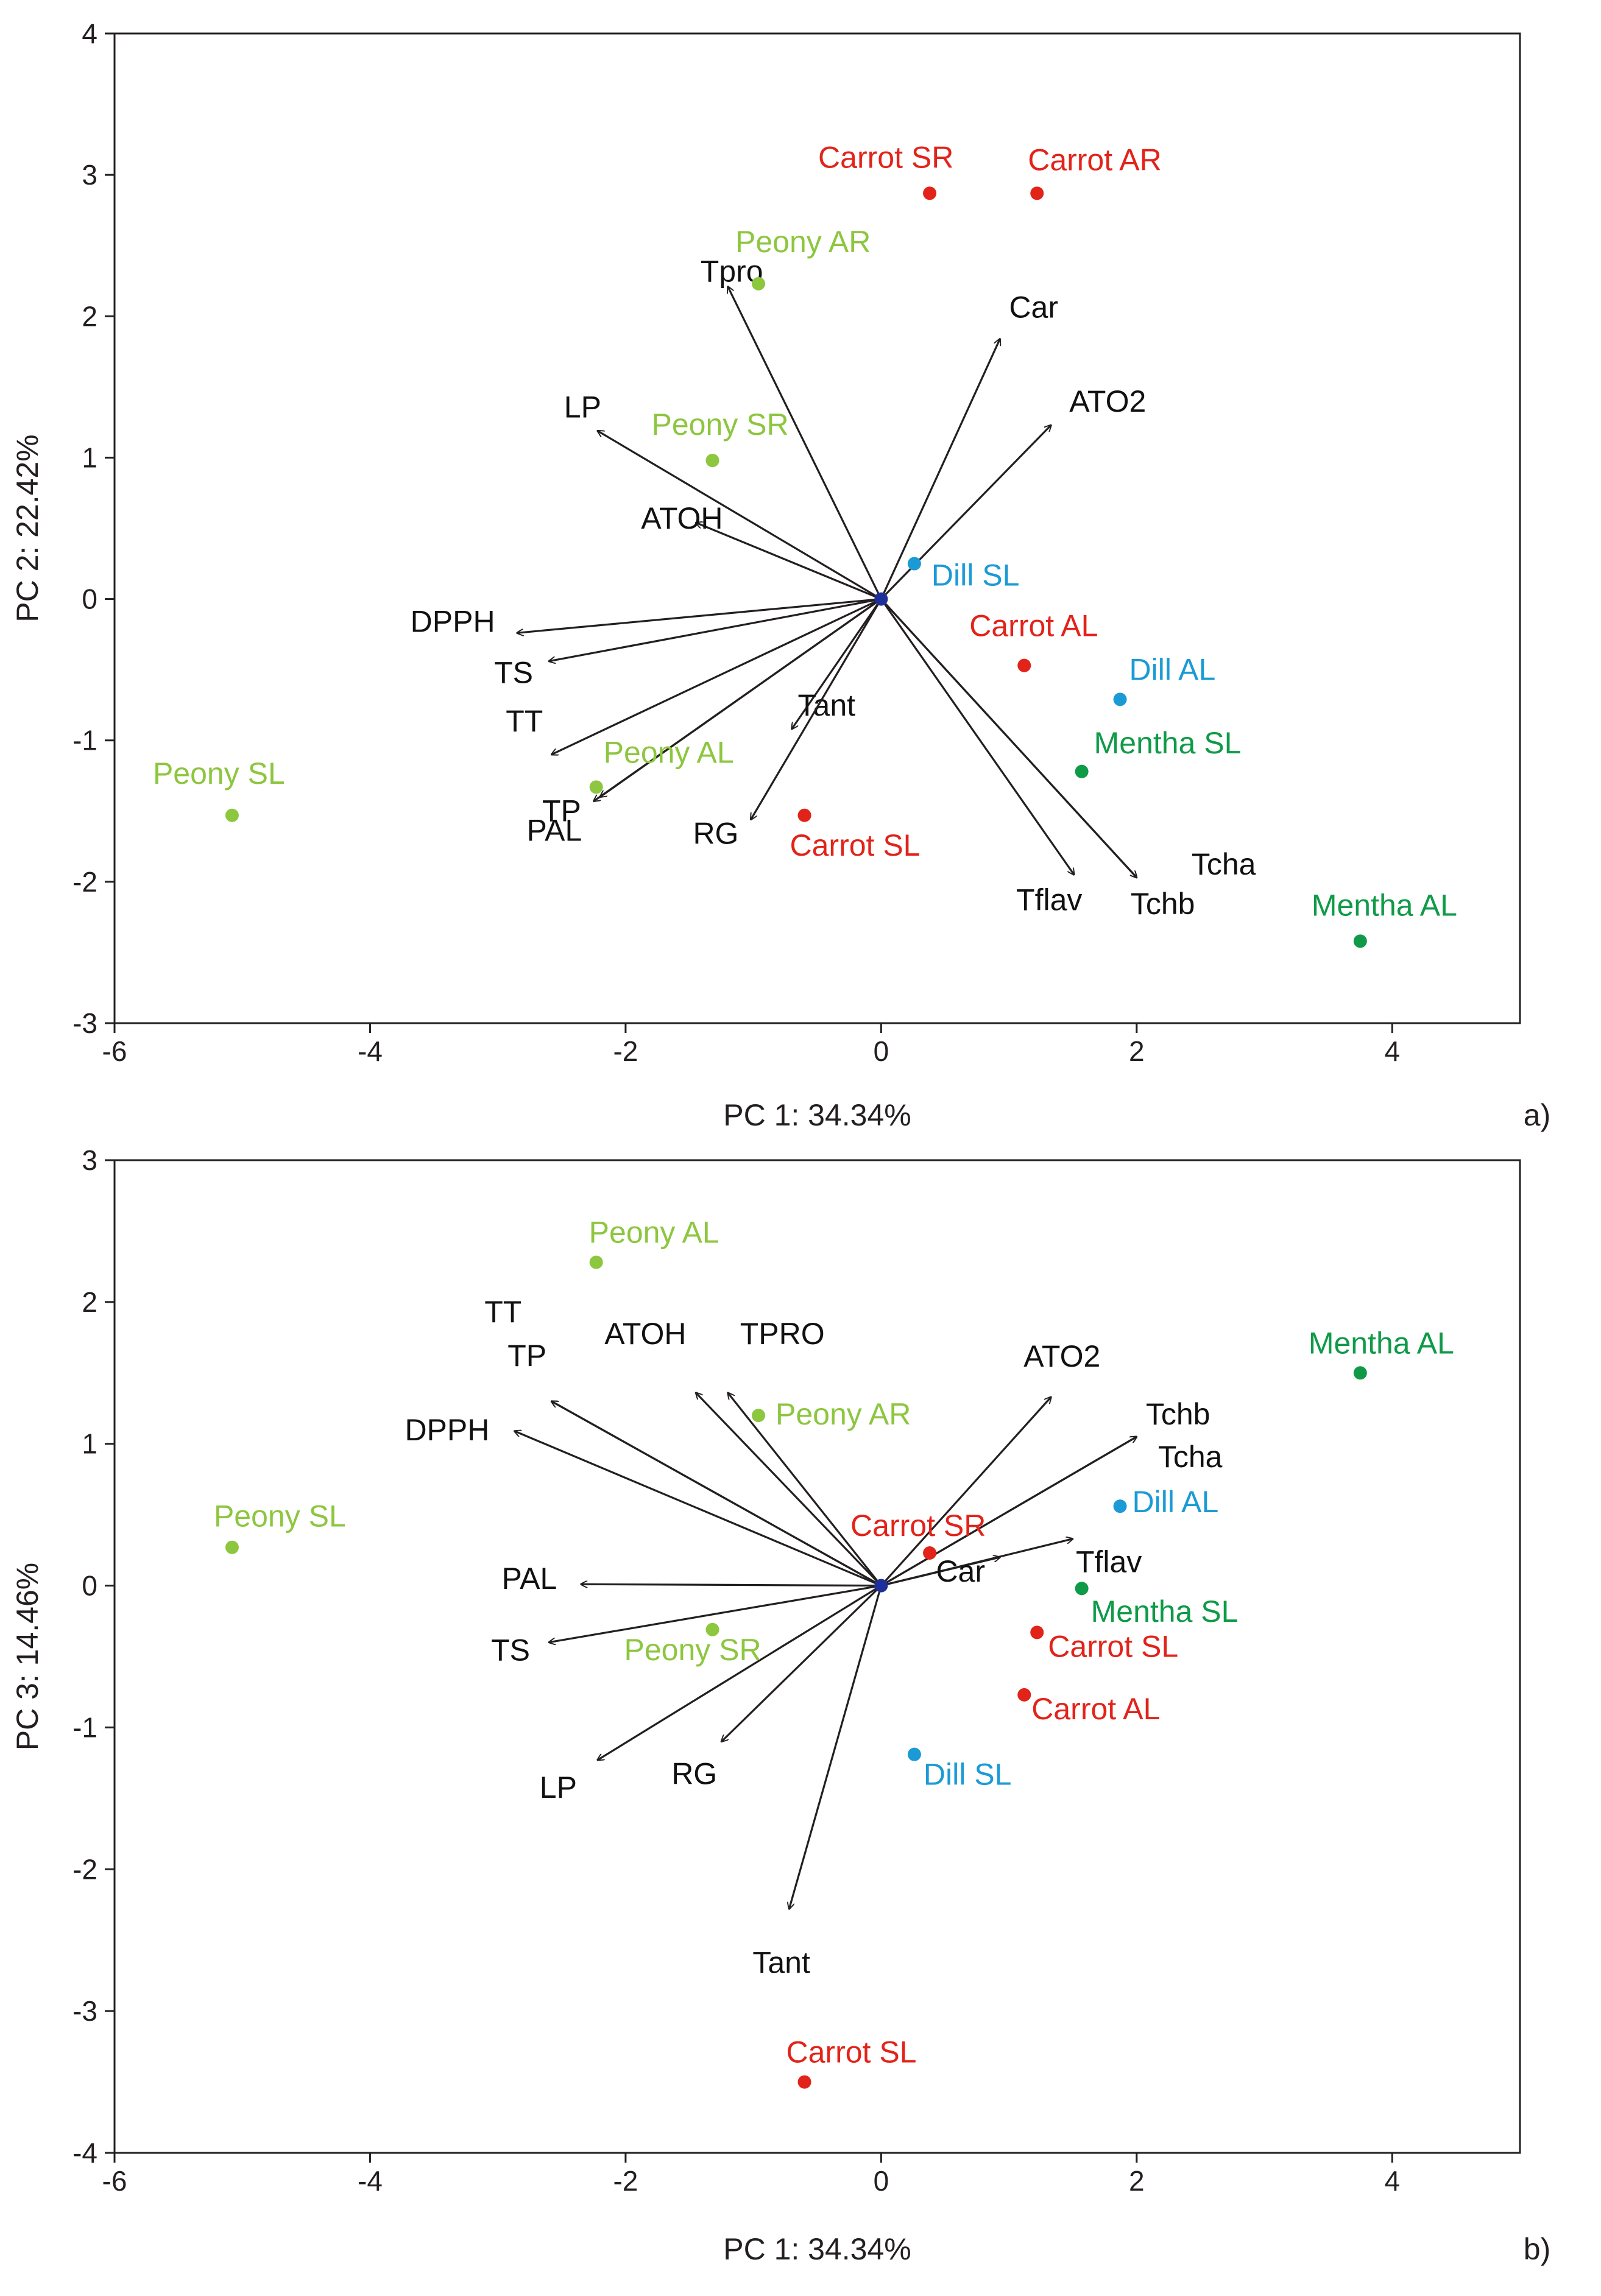 The width and height of the screenshot is (1601, 2296). Describe the element at coordinates (843, 1414) in the screenshot. I see `point-label-peony-ar: Peony AR` at that location.